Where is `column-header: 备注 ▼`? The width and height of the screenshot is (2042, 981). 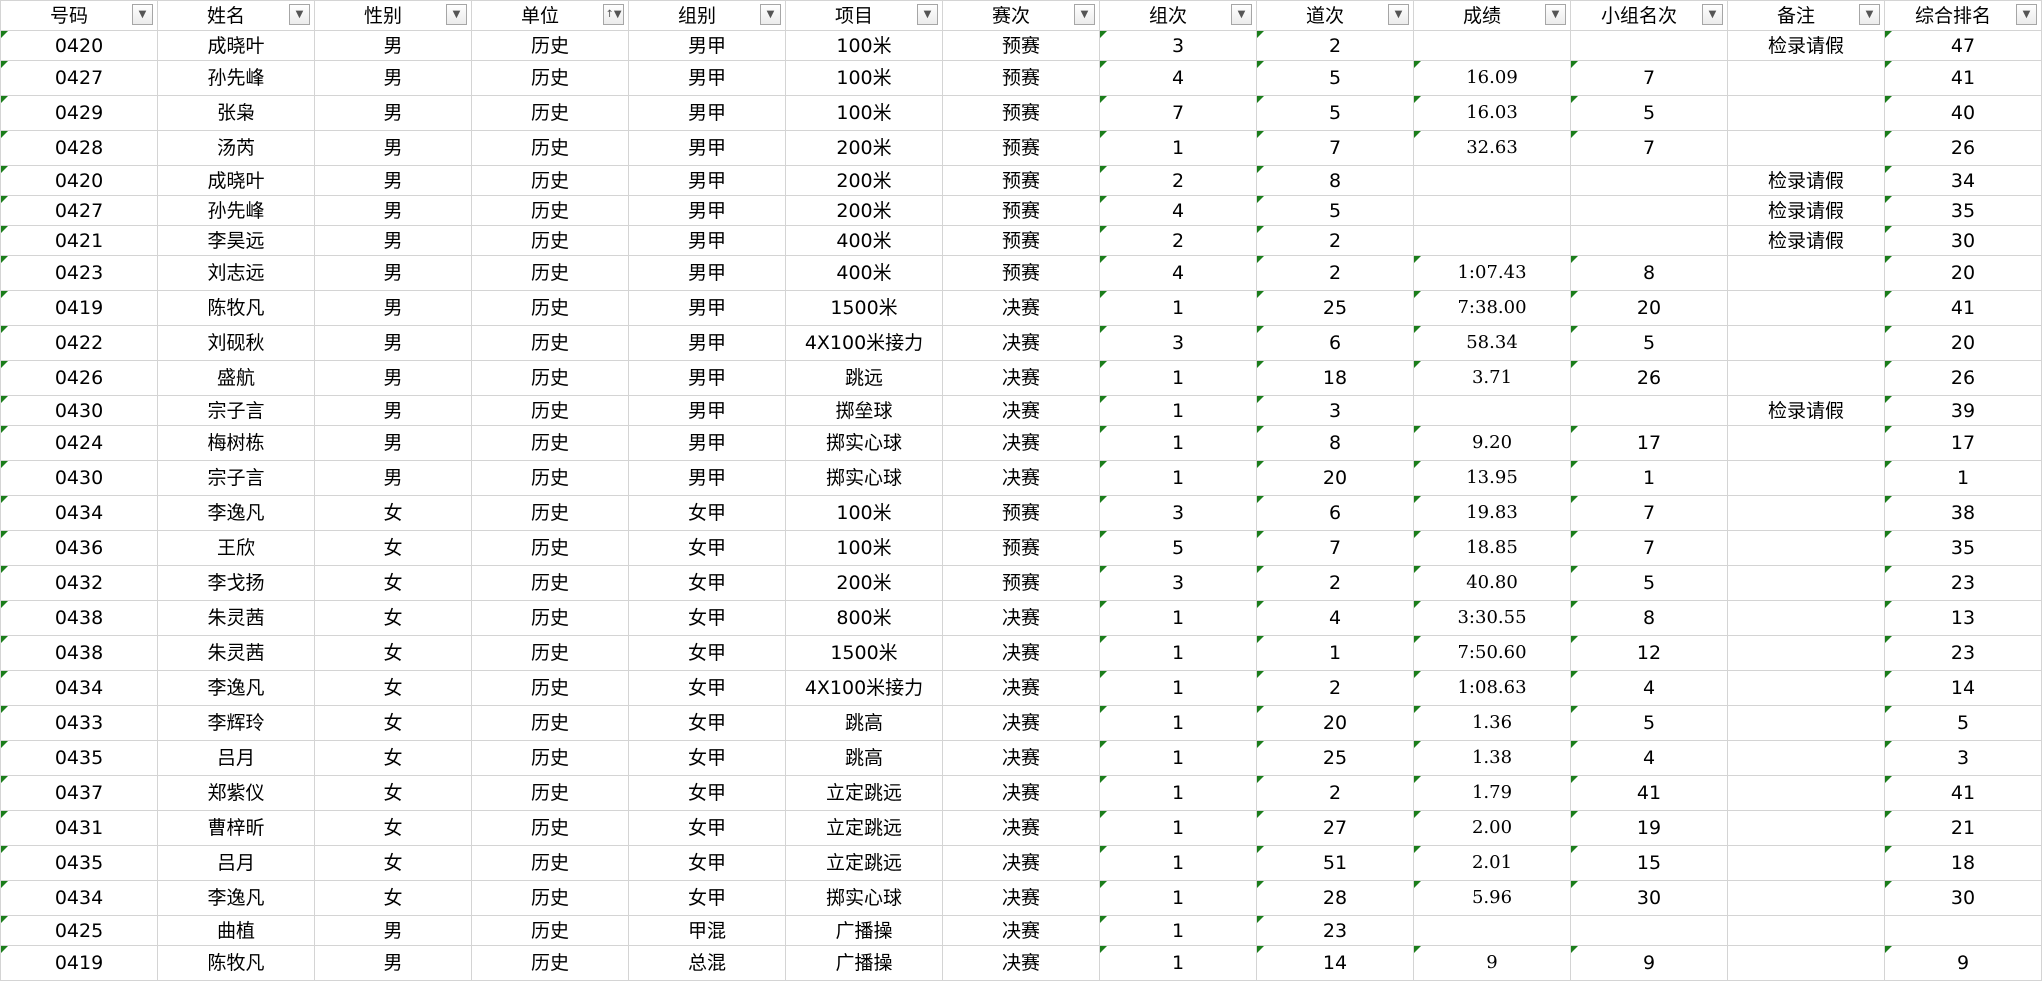 column-header: 备注 ▼ is located at coordinates (1806, 15).